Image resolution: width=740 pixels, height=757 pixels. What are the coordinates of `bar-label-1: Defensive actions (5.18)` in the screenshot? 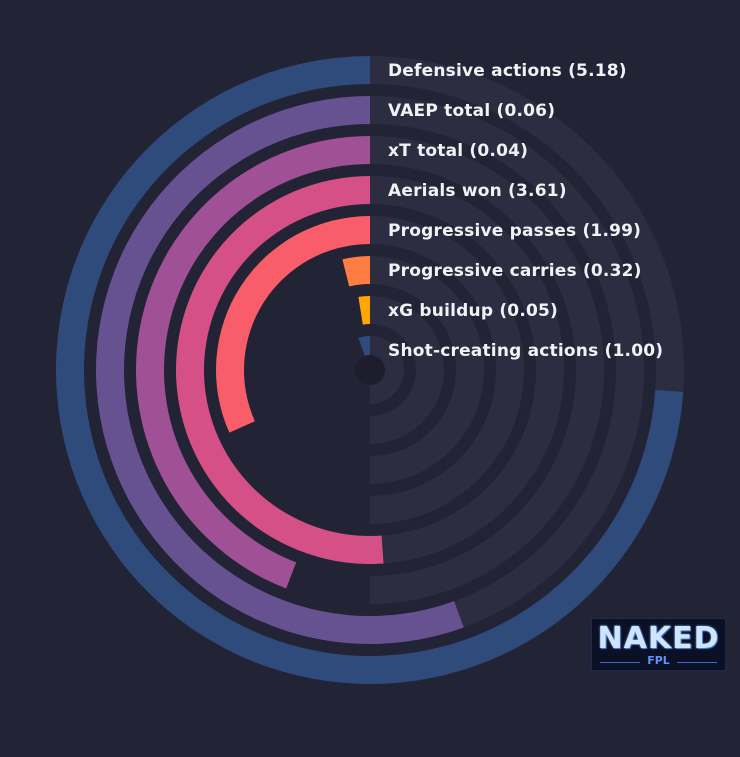 It's located at (507, 71).